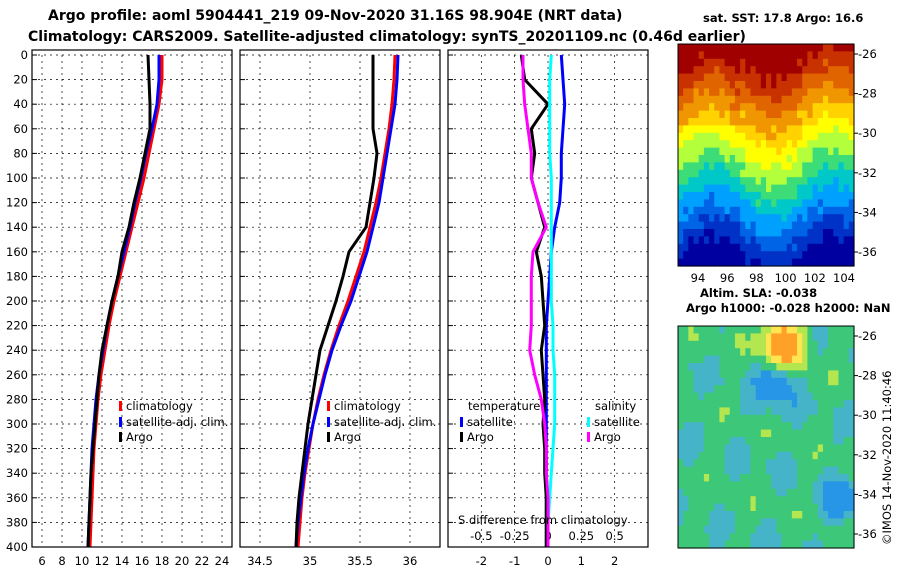 This screenshot has width=900, height=580. Describe the element at coordinates (17, 547) in the screenshot. I see `depth-tick-label: 400` at that location.